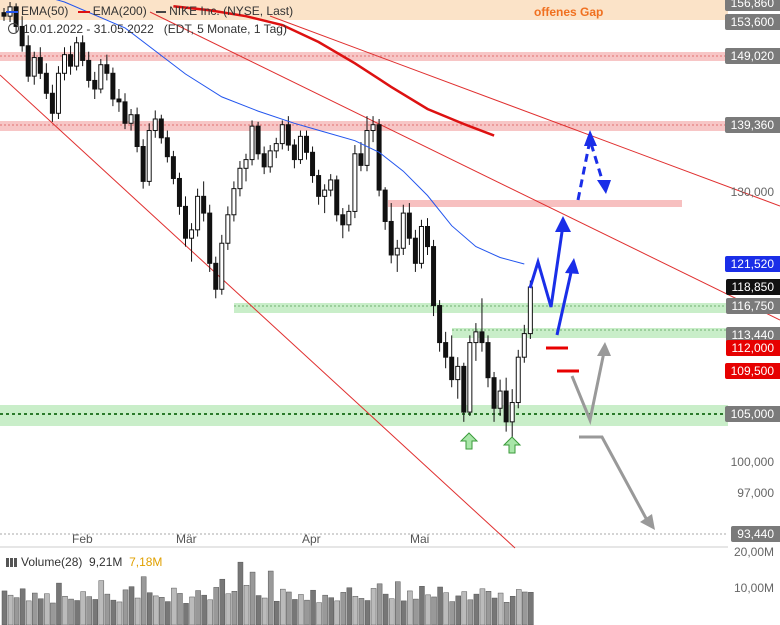 The height and width of the screenshot is (625, 780). Describe the element at coordinates (535, 203) in the screenshot. I see `gap-fill-zone` at that location.